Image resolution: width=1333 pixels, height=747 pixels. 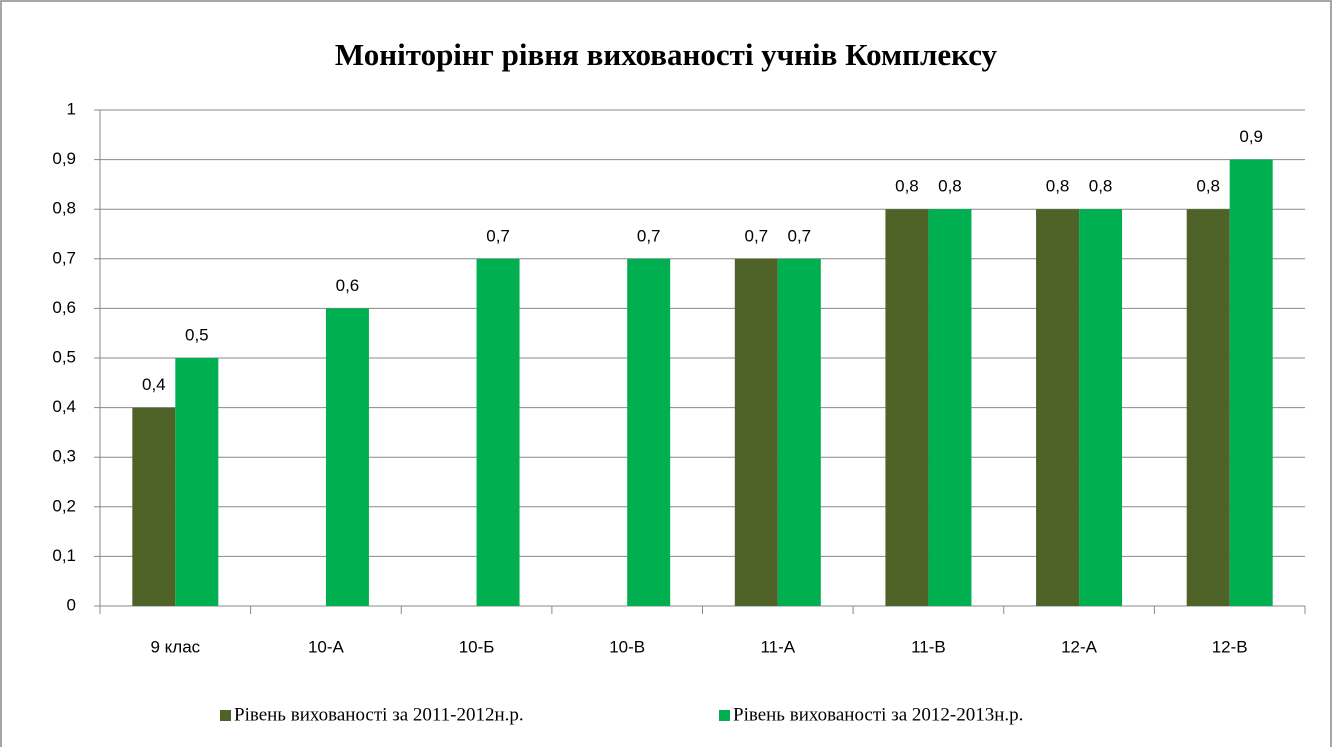 What do you see at coordinates (1079, 646) in the screenshot?
I see `x-tick-label: 12-А` at bounding box center [1079, 646].